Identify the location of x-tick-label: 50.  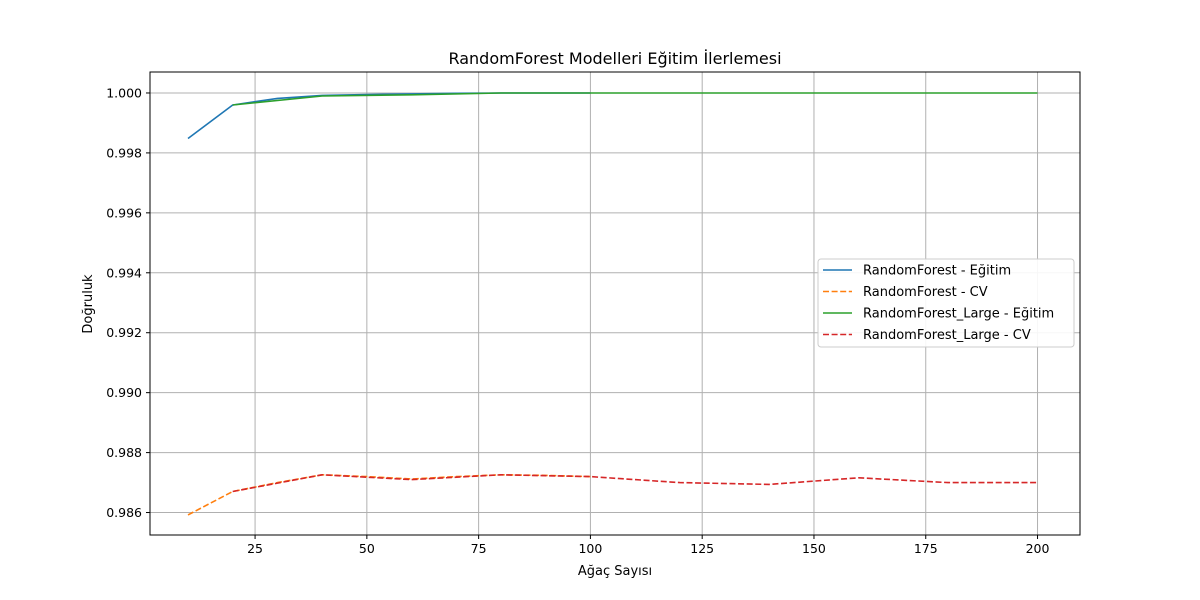
(367, 548).